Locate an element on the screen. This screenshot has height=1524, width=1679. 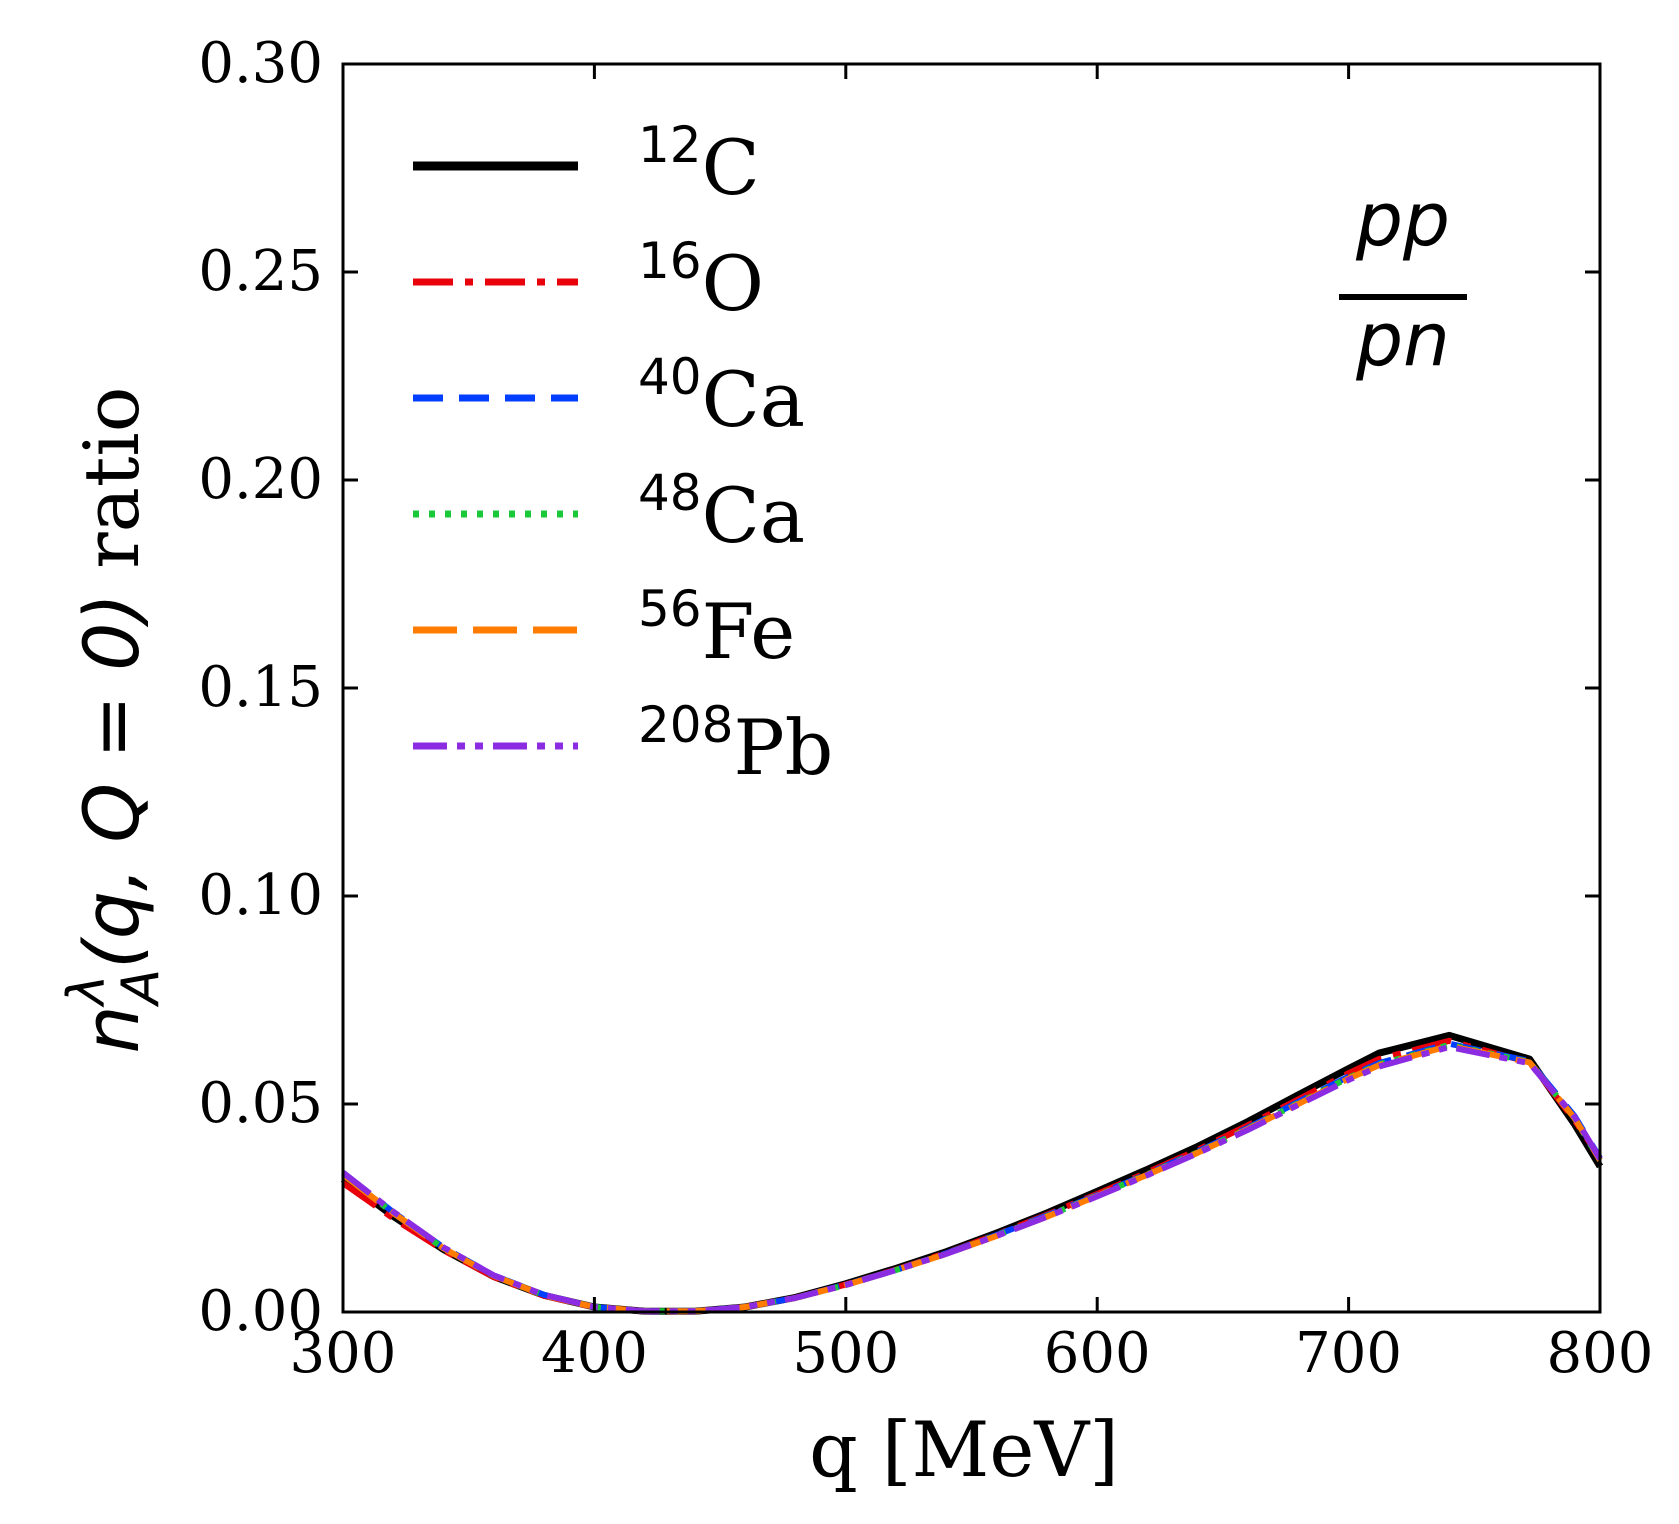
x-axis-label: q [MeV] is located at coordinates (964, 1449).